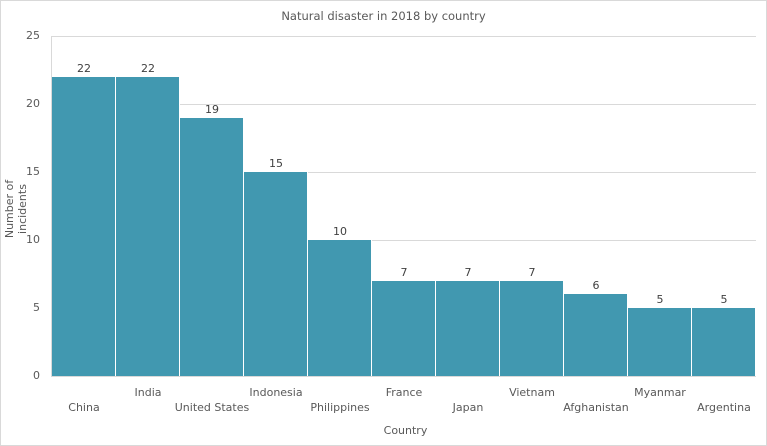  What do you see at coordinates (212, 109) in the screenshot?
I see `data-label: 19` at bounding box center [212, 109].